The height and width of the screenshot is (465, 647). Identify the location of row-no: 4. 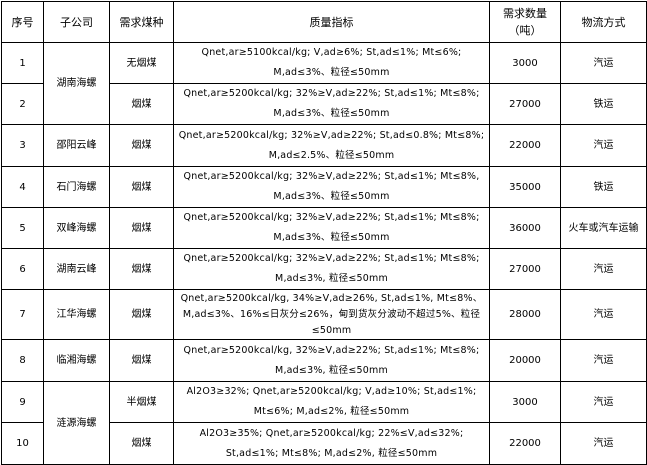
(22, 187).